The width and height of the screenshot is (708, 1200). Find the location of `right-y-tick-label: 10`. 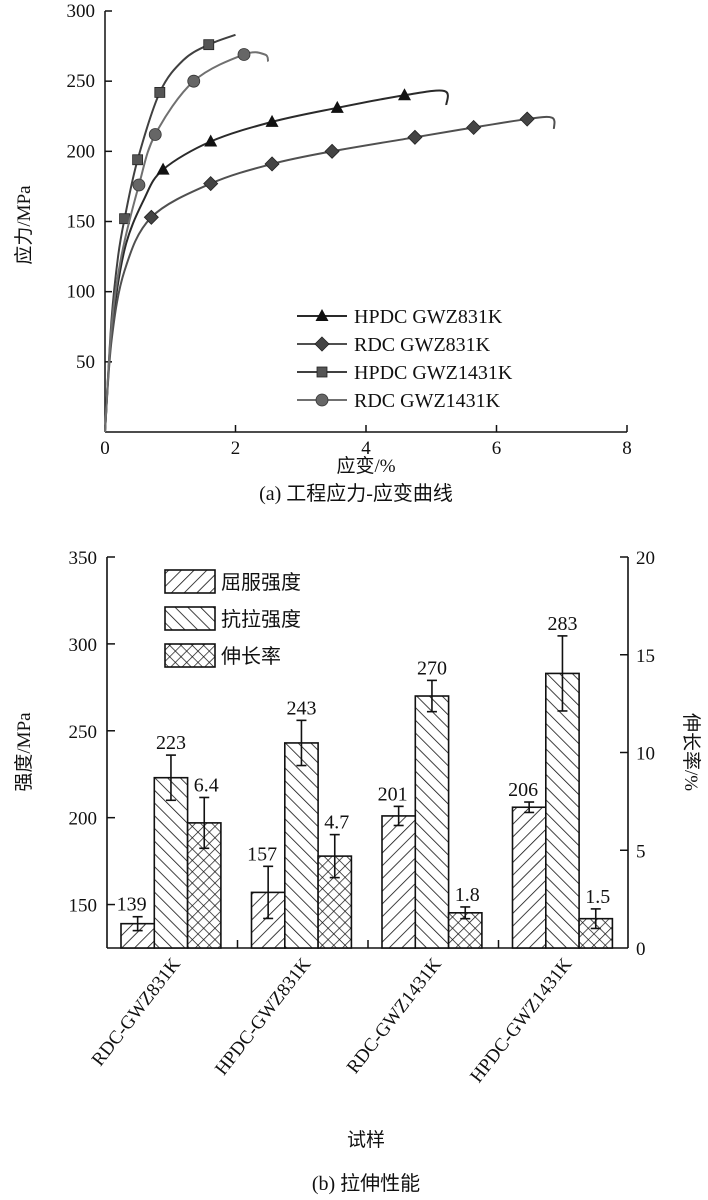

right-y-tick-label: 10 is located at coordinates (645, 754).